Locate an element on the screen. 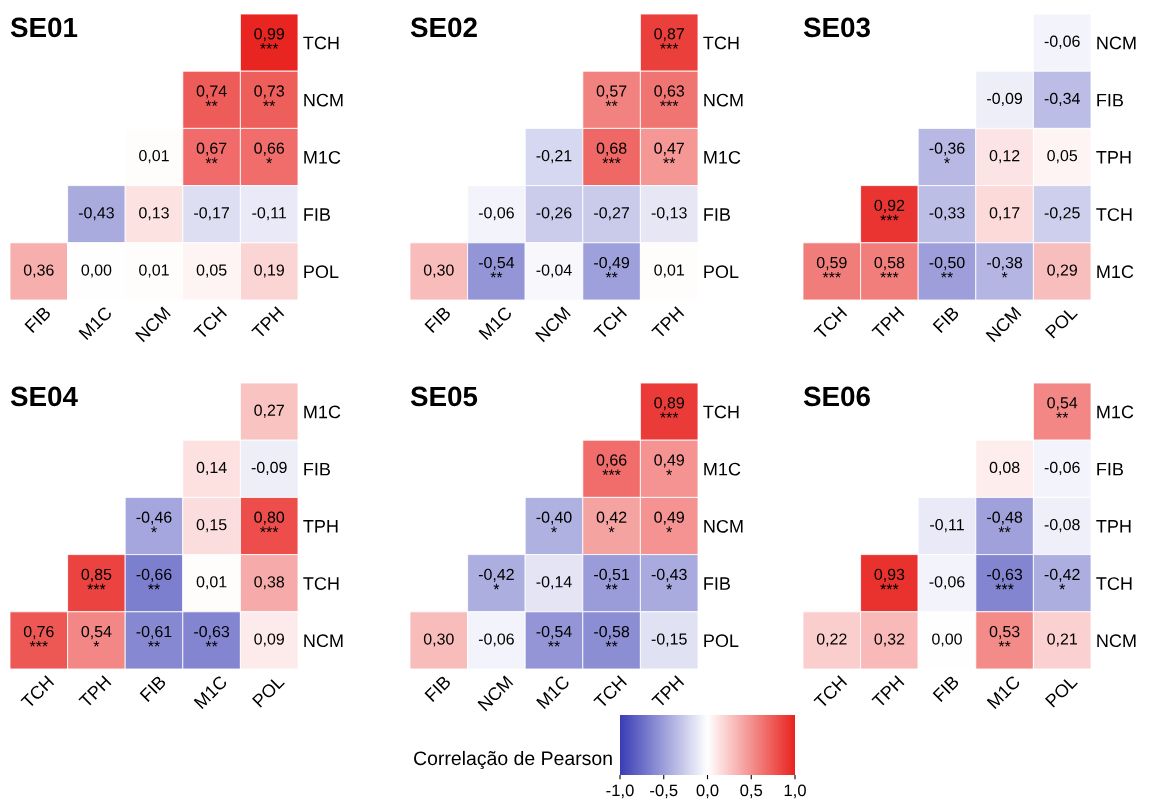  data-label: 0,38 is located at coordinates (269, 583).